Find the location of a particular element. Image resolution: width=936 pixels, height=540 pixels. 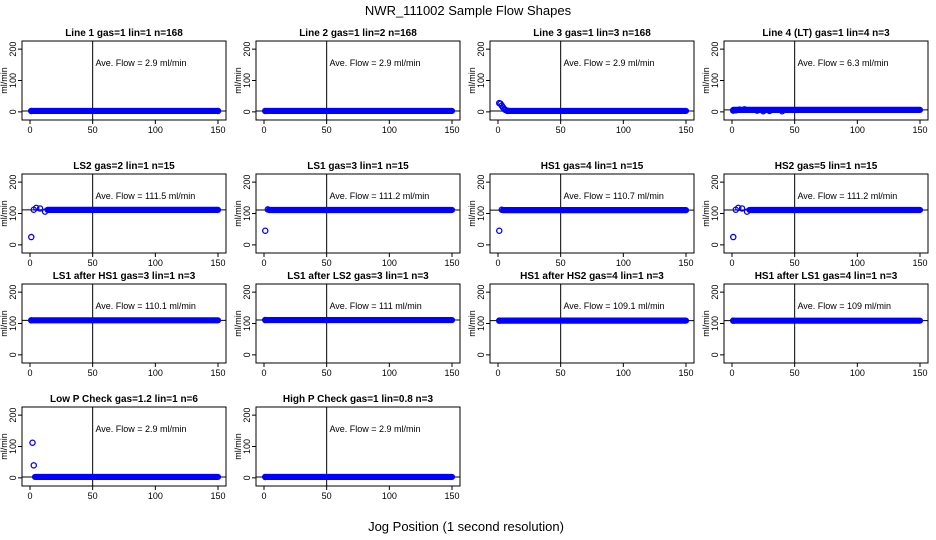

average-flow-annotation: Ave. Flow = 111.2 ml/min is located at coordinates (379, 196).